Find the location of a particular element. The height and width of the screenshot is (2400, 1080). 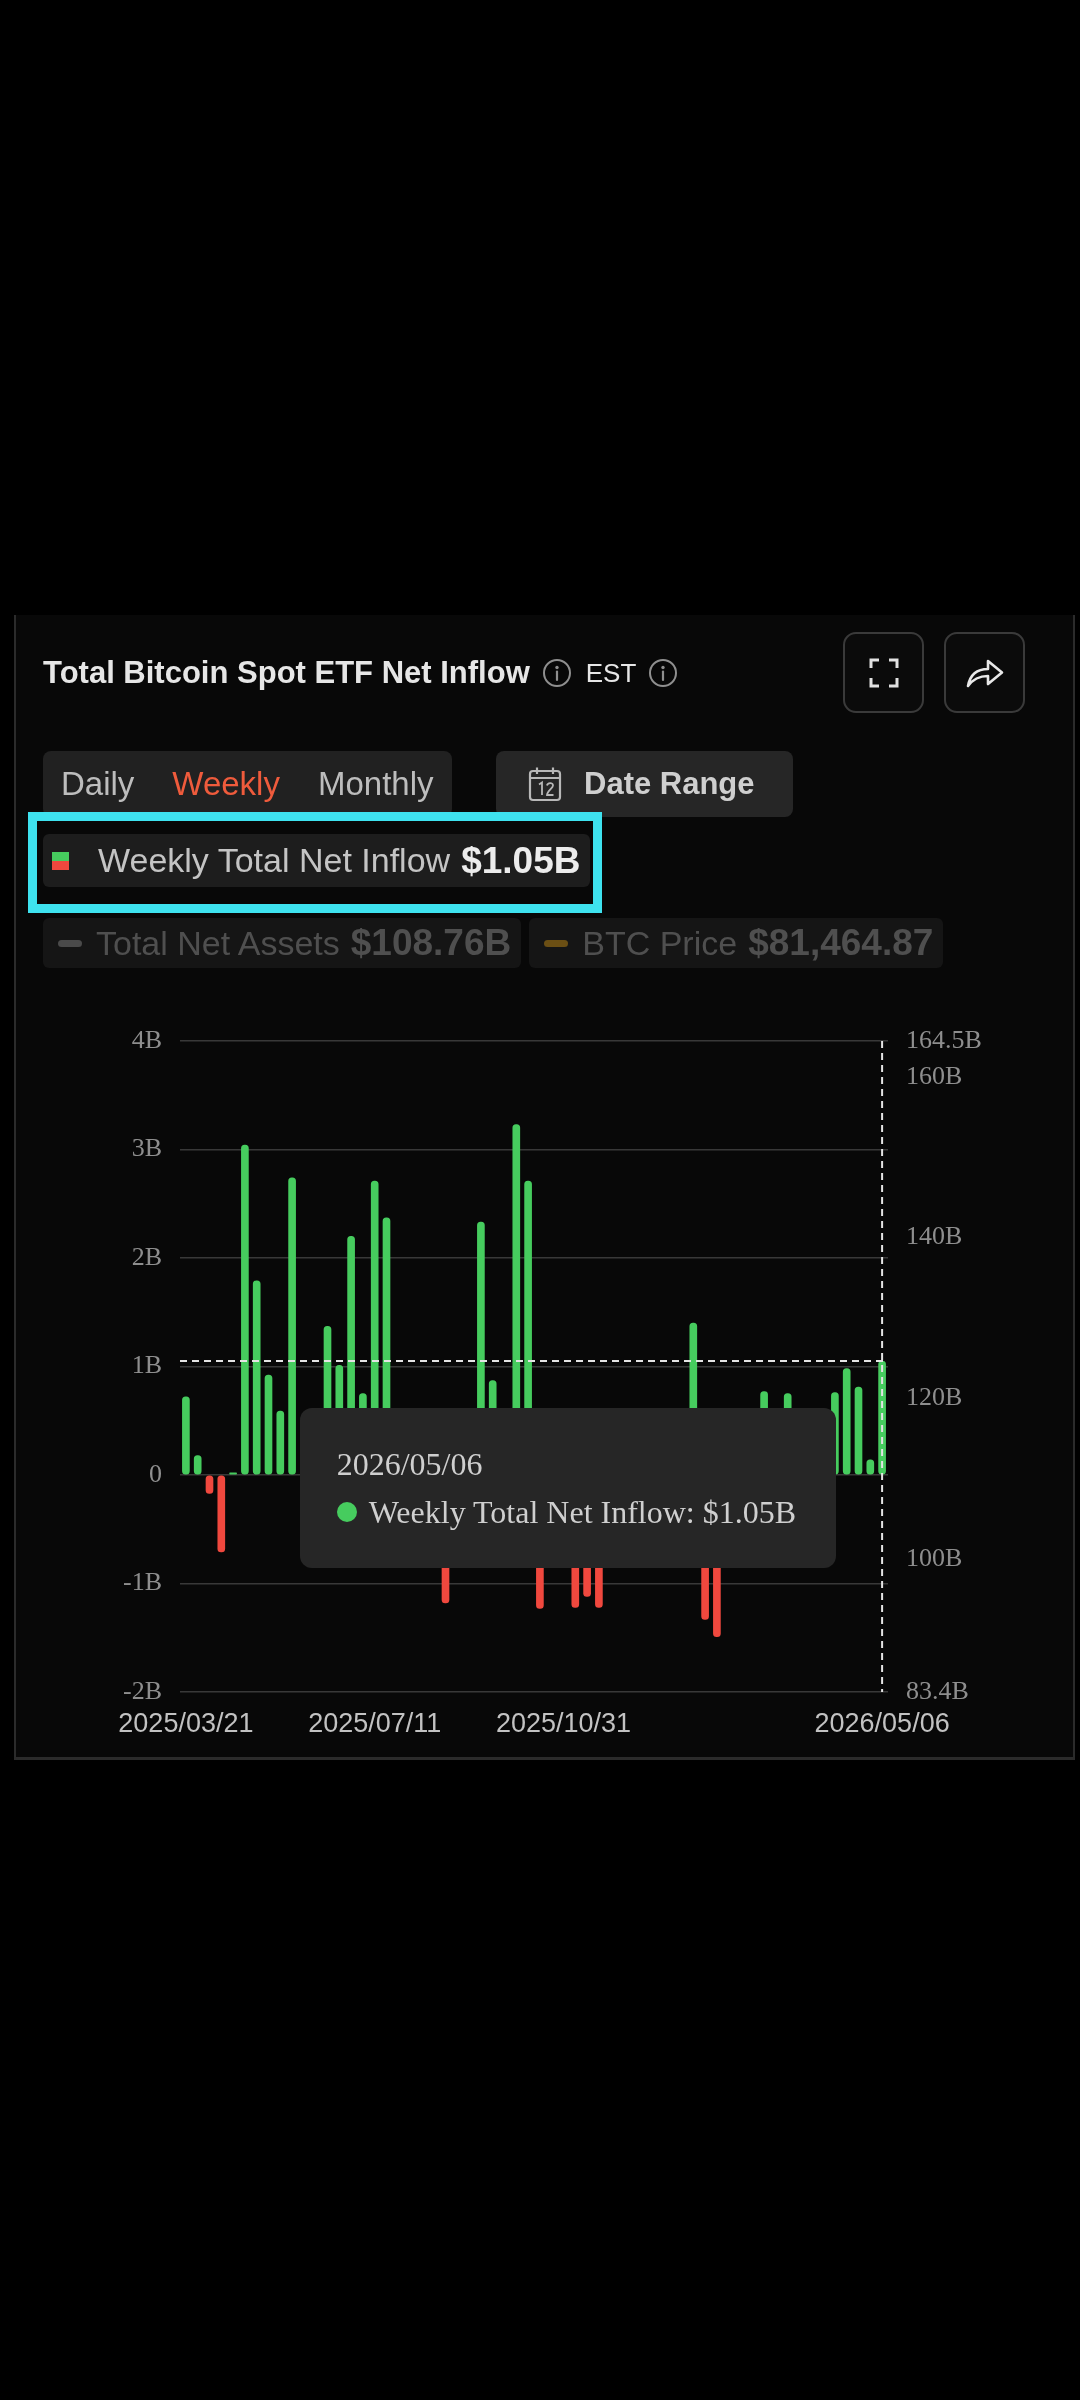

y2-tick-label: 83.4B is located at coordinates (937, 1690).